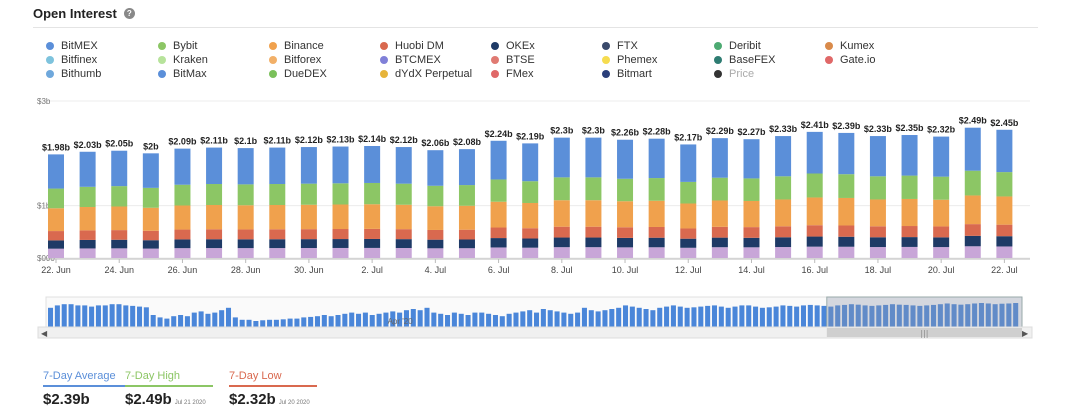 This screenshot has width=1080, height=413. I want to click on legend-item-fmex: FMex, so click(512, 74).